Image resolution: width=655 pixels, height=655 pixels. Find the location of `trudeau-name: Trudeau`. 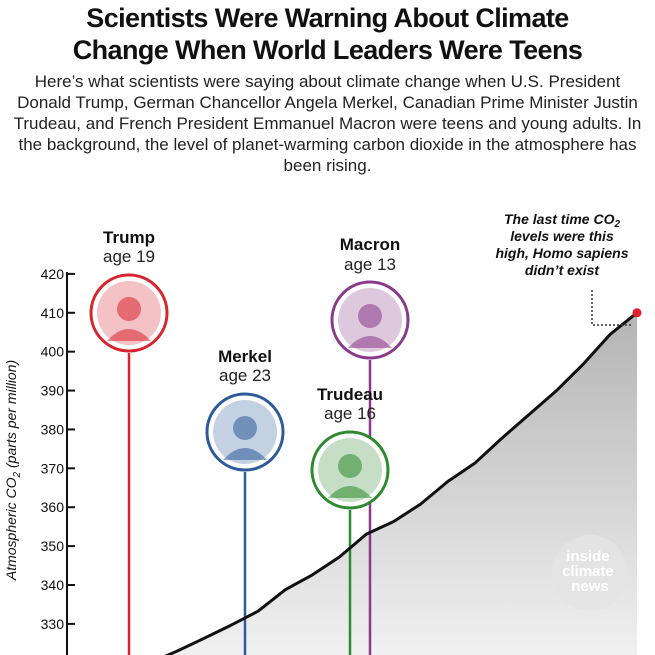

trudeau-name: Trudeau is located at coordinates (350, 394).